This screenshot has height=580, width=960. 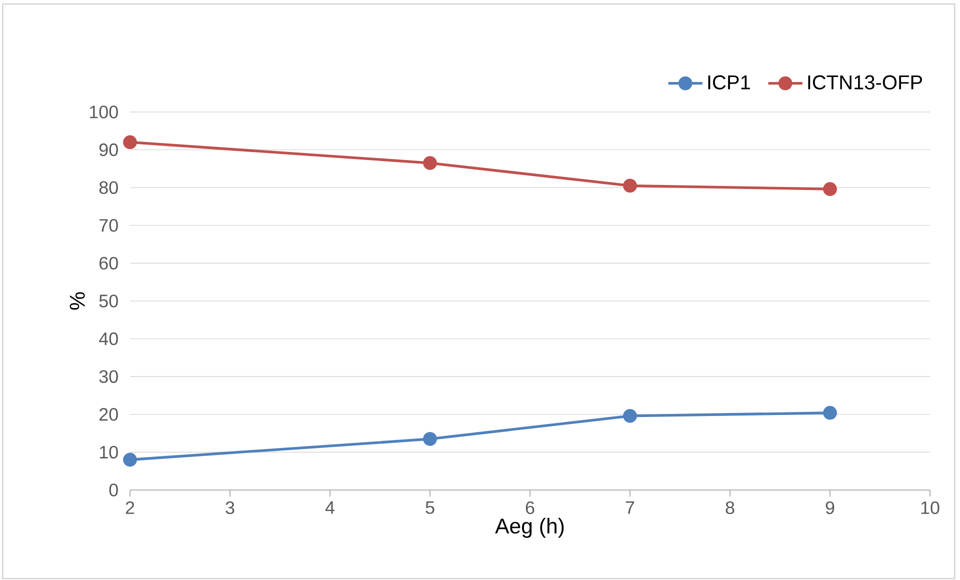 What do you see at coordinates (108, 376) in the screenshot?
I see `y-tick-label: 30` at bounding box center [108, 376].